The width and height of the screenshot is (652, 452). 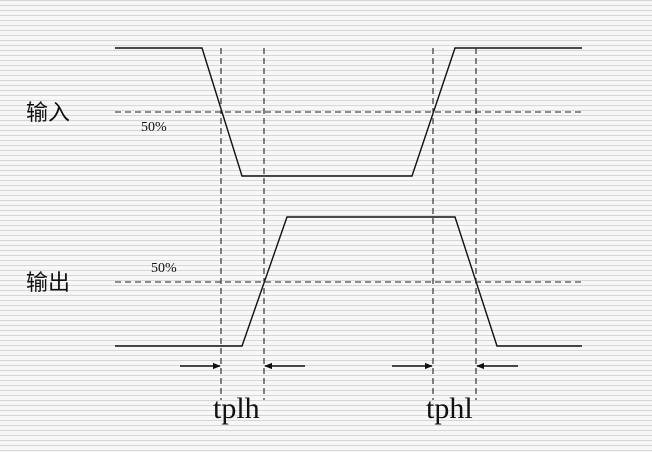 I want to click on input-label: 输入, so click(x=48, y=113).